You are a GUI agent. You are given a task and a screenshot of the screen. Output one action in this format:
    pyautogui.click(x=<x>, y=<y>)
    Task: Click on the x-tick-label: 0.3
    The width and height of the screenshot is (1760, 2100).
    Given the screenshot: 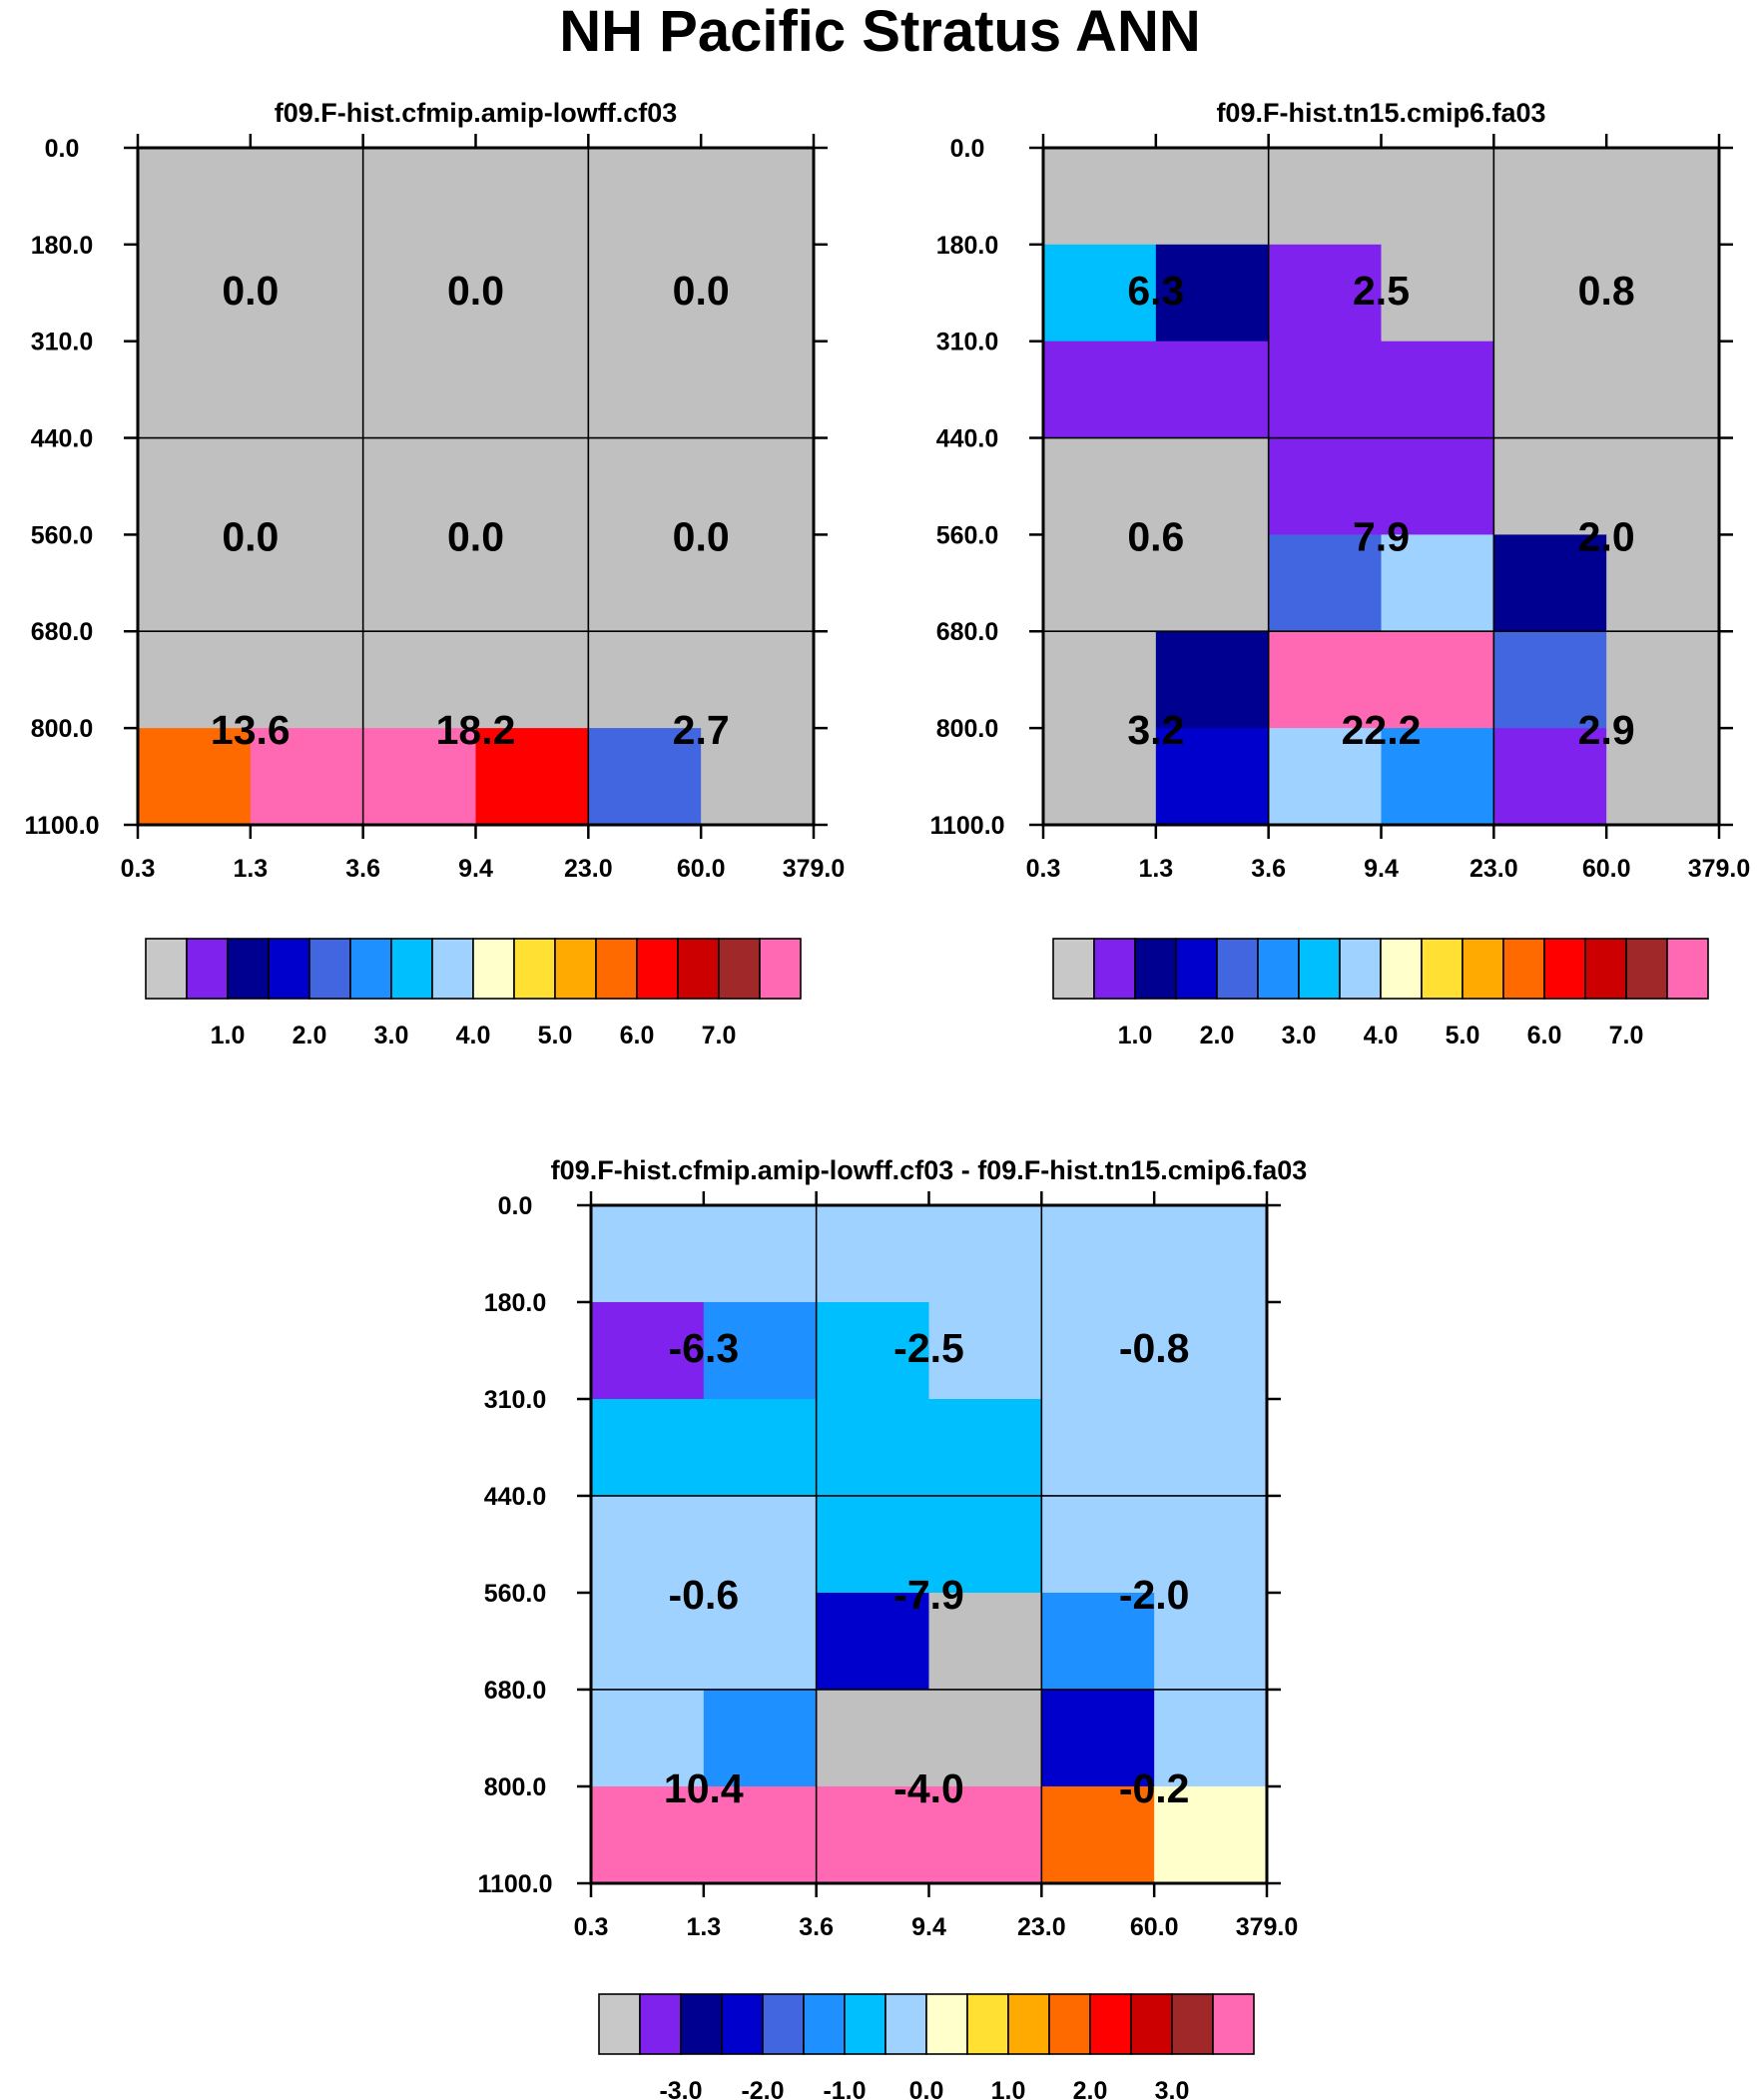 What is the action you would take?
    pyautogui.click(x=591, y=1927)
    